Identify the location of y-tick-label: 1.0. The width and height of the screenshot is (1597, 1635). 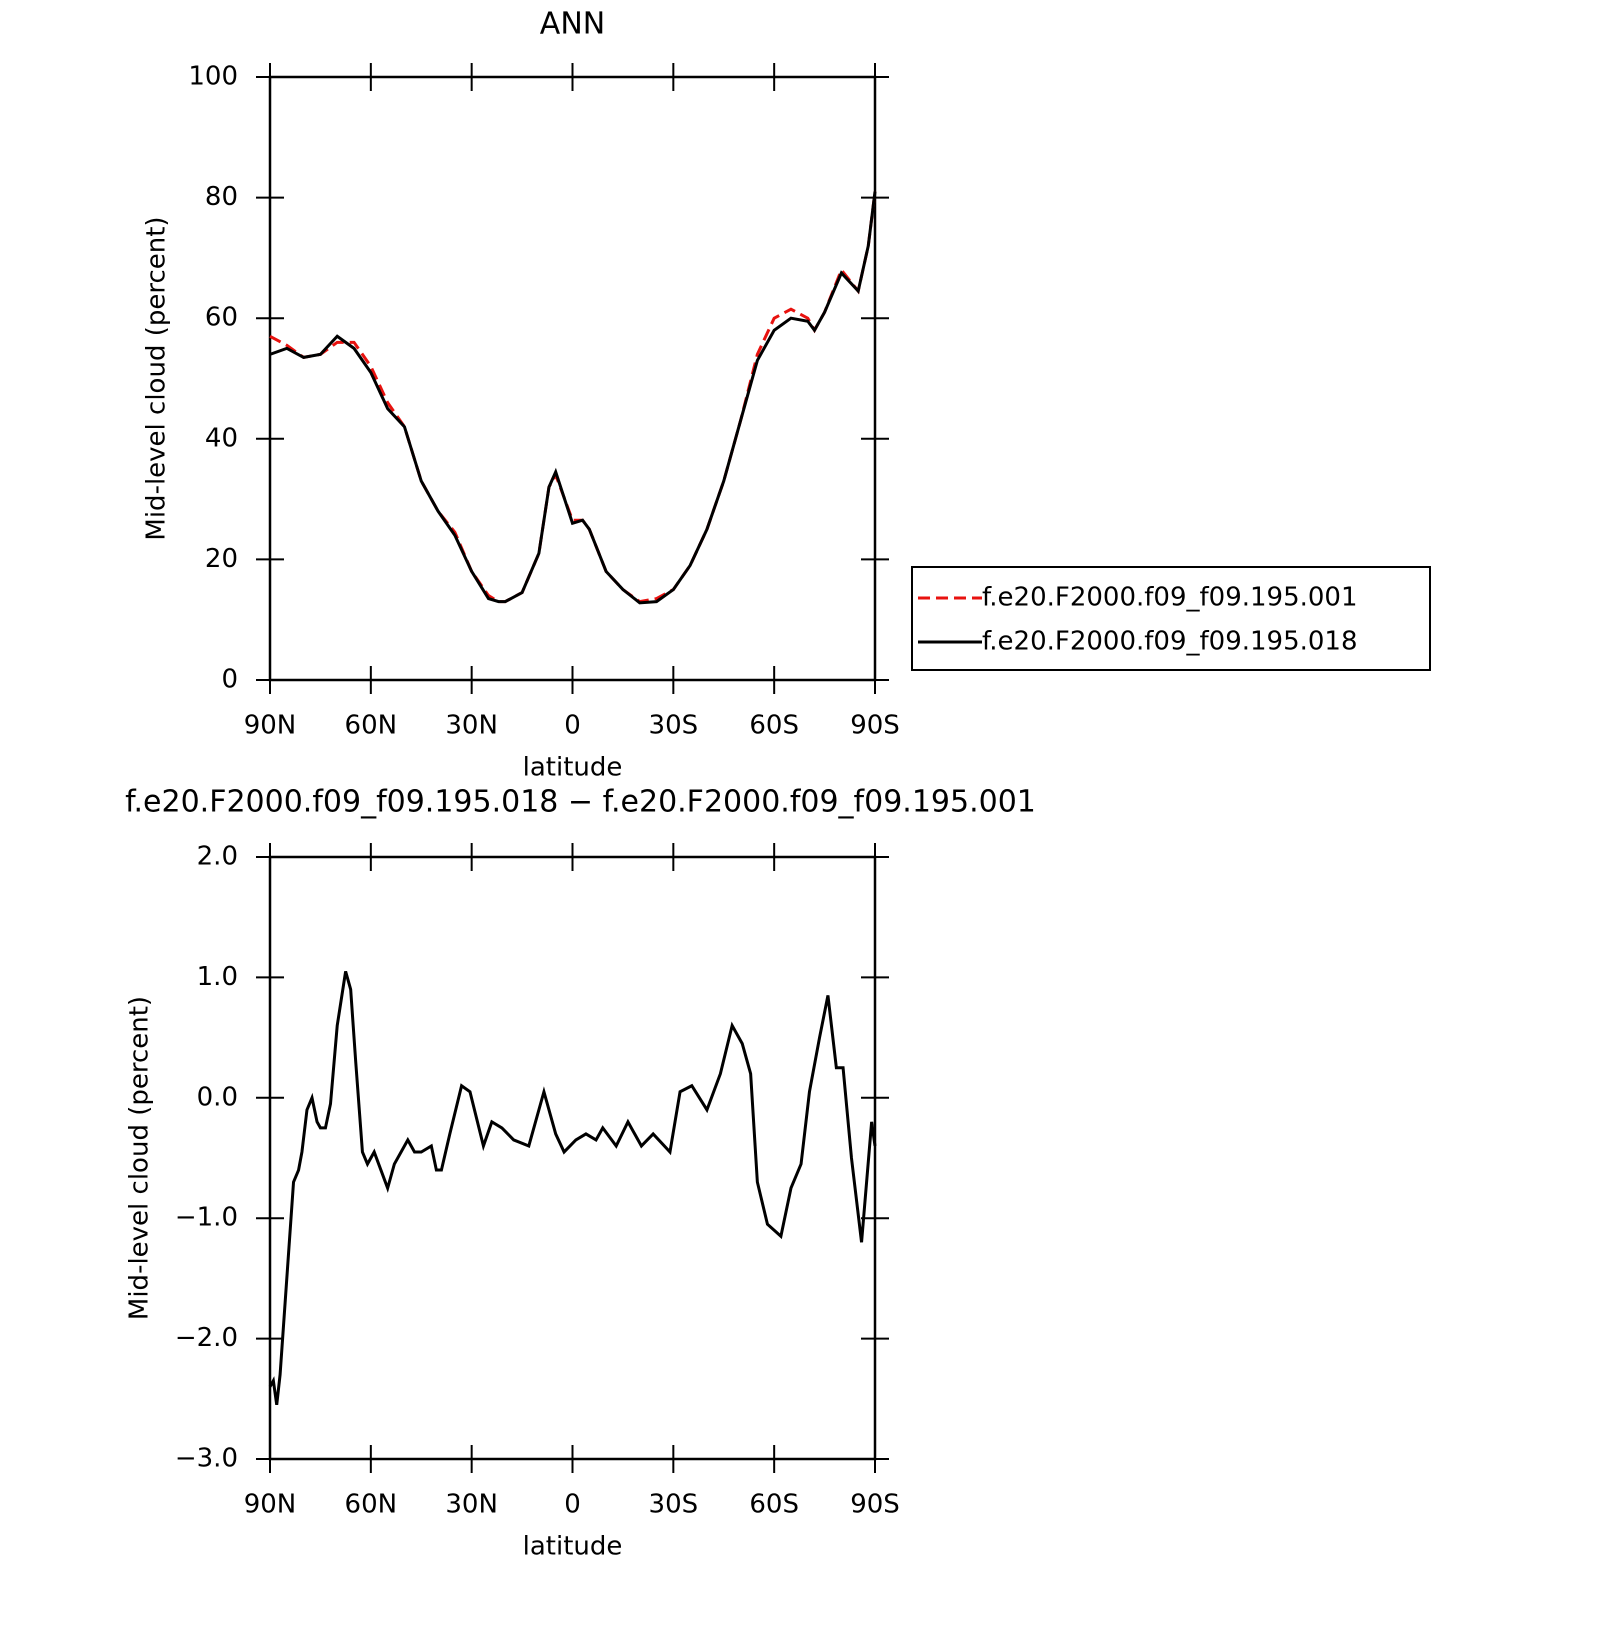
(217, 977).